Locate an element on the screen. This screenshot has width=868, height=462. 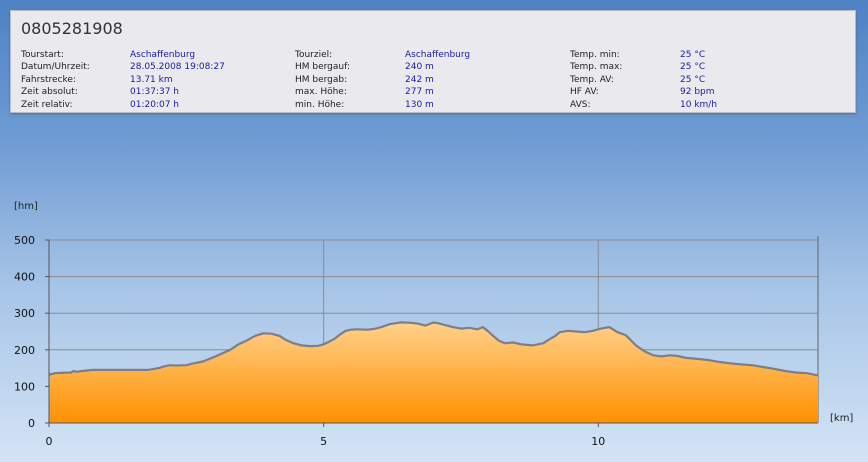
x-axis-unit: [km] is located at coordinates (841, 418).